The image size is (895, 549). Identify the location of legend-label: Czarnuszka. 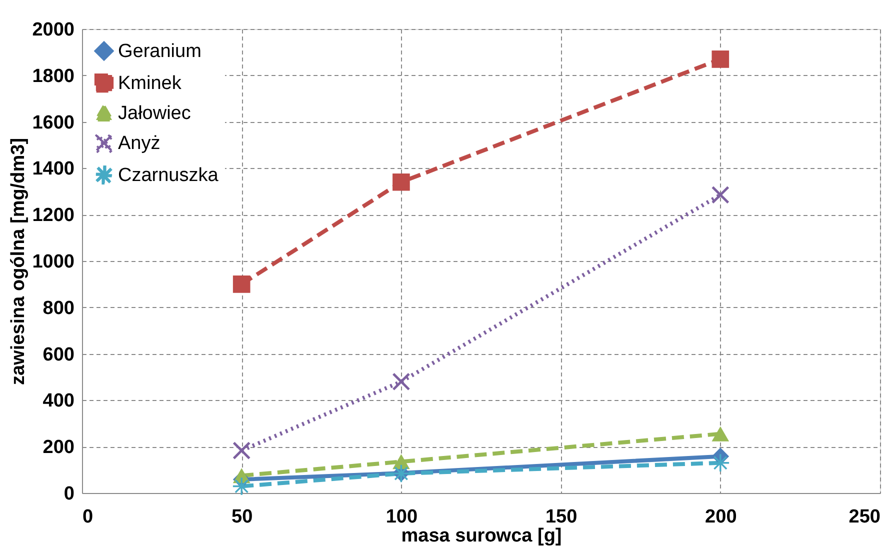
(168, 175).